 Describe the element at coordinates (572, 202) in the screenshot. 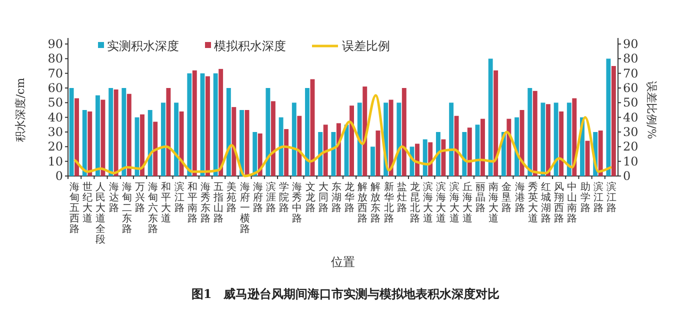

I see `x-tick-label: 中山南路` at that location.